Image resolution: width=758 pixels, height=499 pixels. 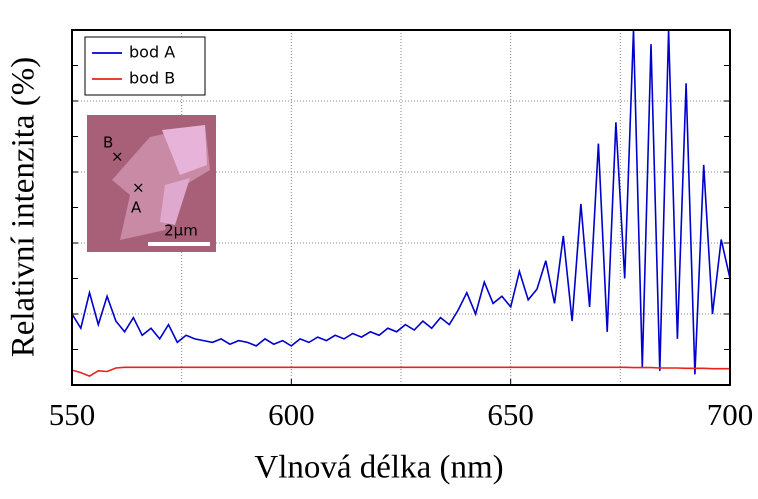 I want to click on data-line, so click(x=401, y=371).